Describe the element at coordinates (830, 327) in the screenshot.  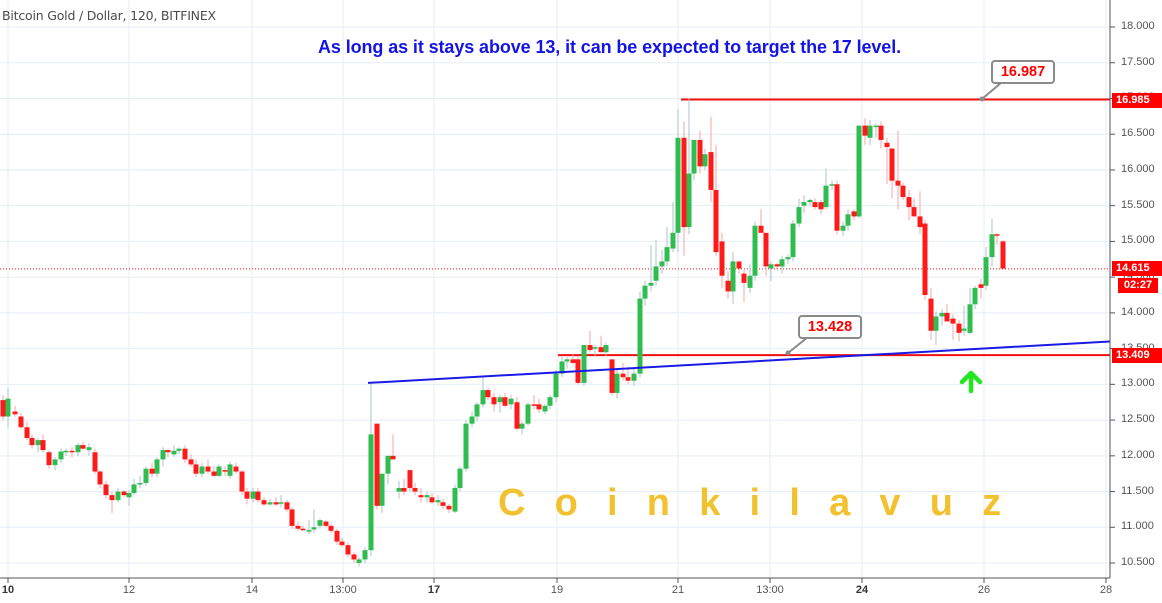
I see `callout-support: 13.428` at that location.